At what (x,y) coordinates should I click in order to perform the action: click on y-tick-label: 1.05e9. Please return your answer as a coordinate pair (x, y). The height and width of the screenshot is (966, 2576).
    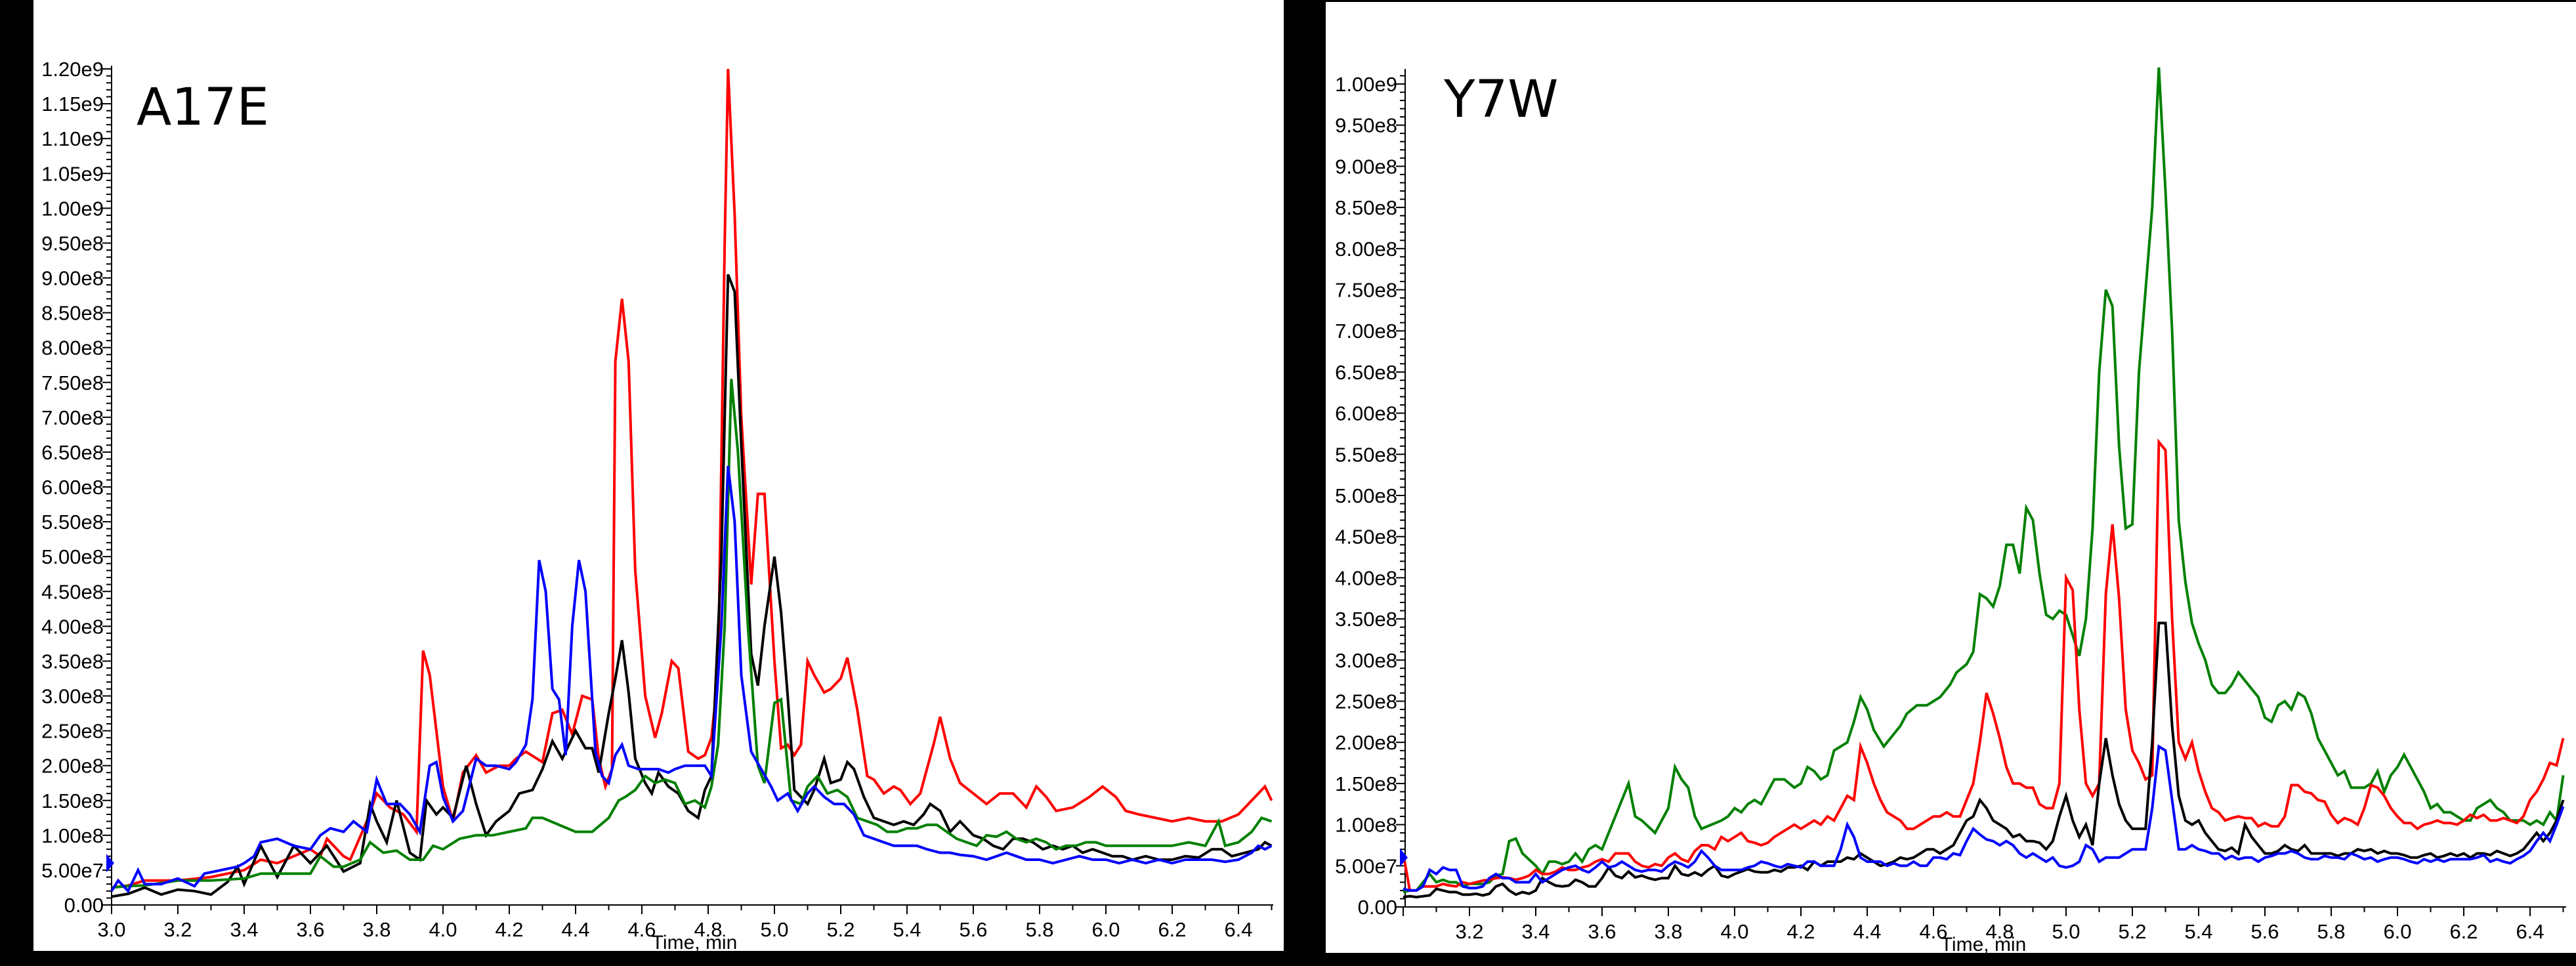
    Looking at the image, I should click on (72, 173).